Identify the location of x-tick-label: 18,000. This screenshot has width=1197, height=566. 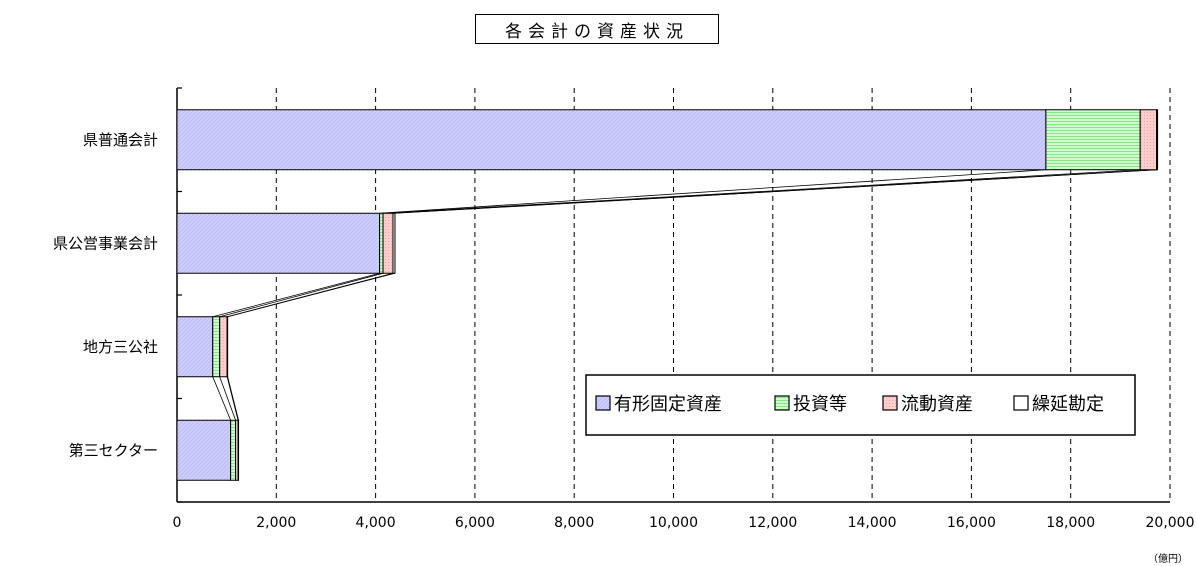
(1070, 523).